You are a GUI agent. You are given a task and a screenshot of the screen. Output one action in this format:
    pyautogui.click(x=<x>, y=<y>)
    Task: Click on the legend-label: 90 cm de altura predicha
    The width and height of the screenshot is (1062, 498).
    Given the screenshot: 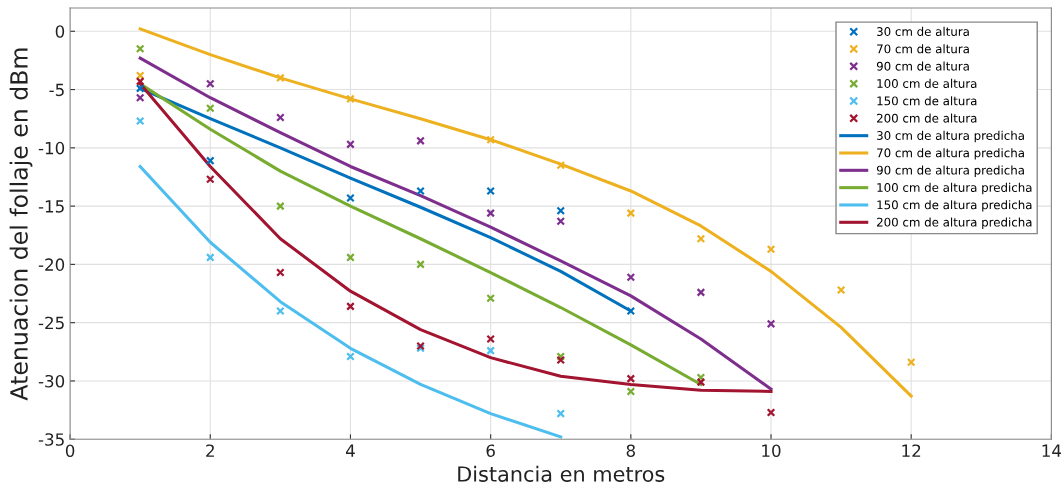 What is the action you would take?
    pyautogui.click(x=950, y=171)
    